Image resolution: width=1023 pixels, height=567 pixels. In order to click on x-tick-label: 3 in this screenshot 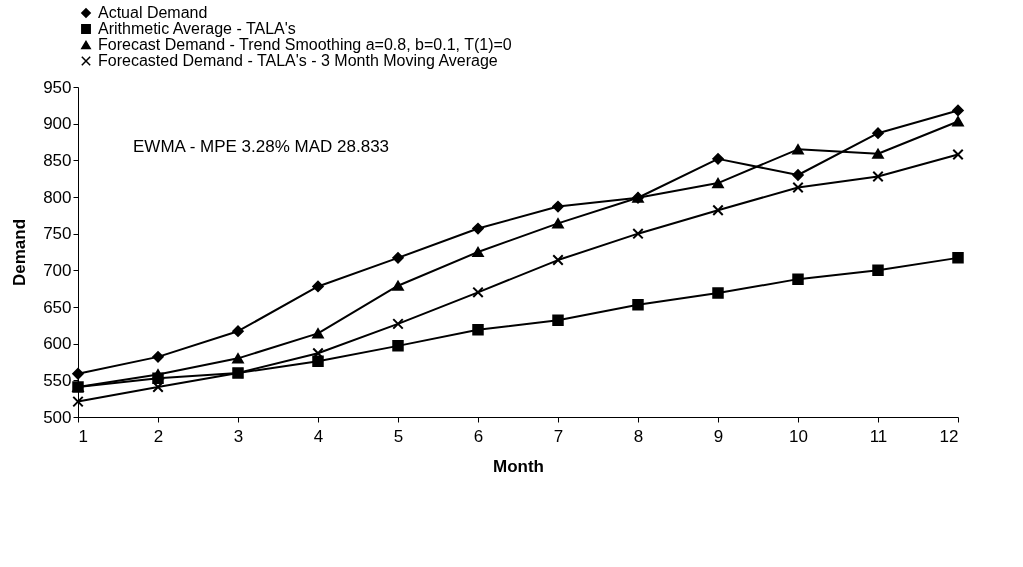, I will do `click(238, 436)`.